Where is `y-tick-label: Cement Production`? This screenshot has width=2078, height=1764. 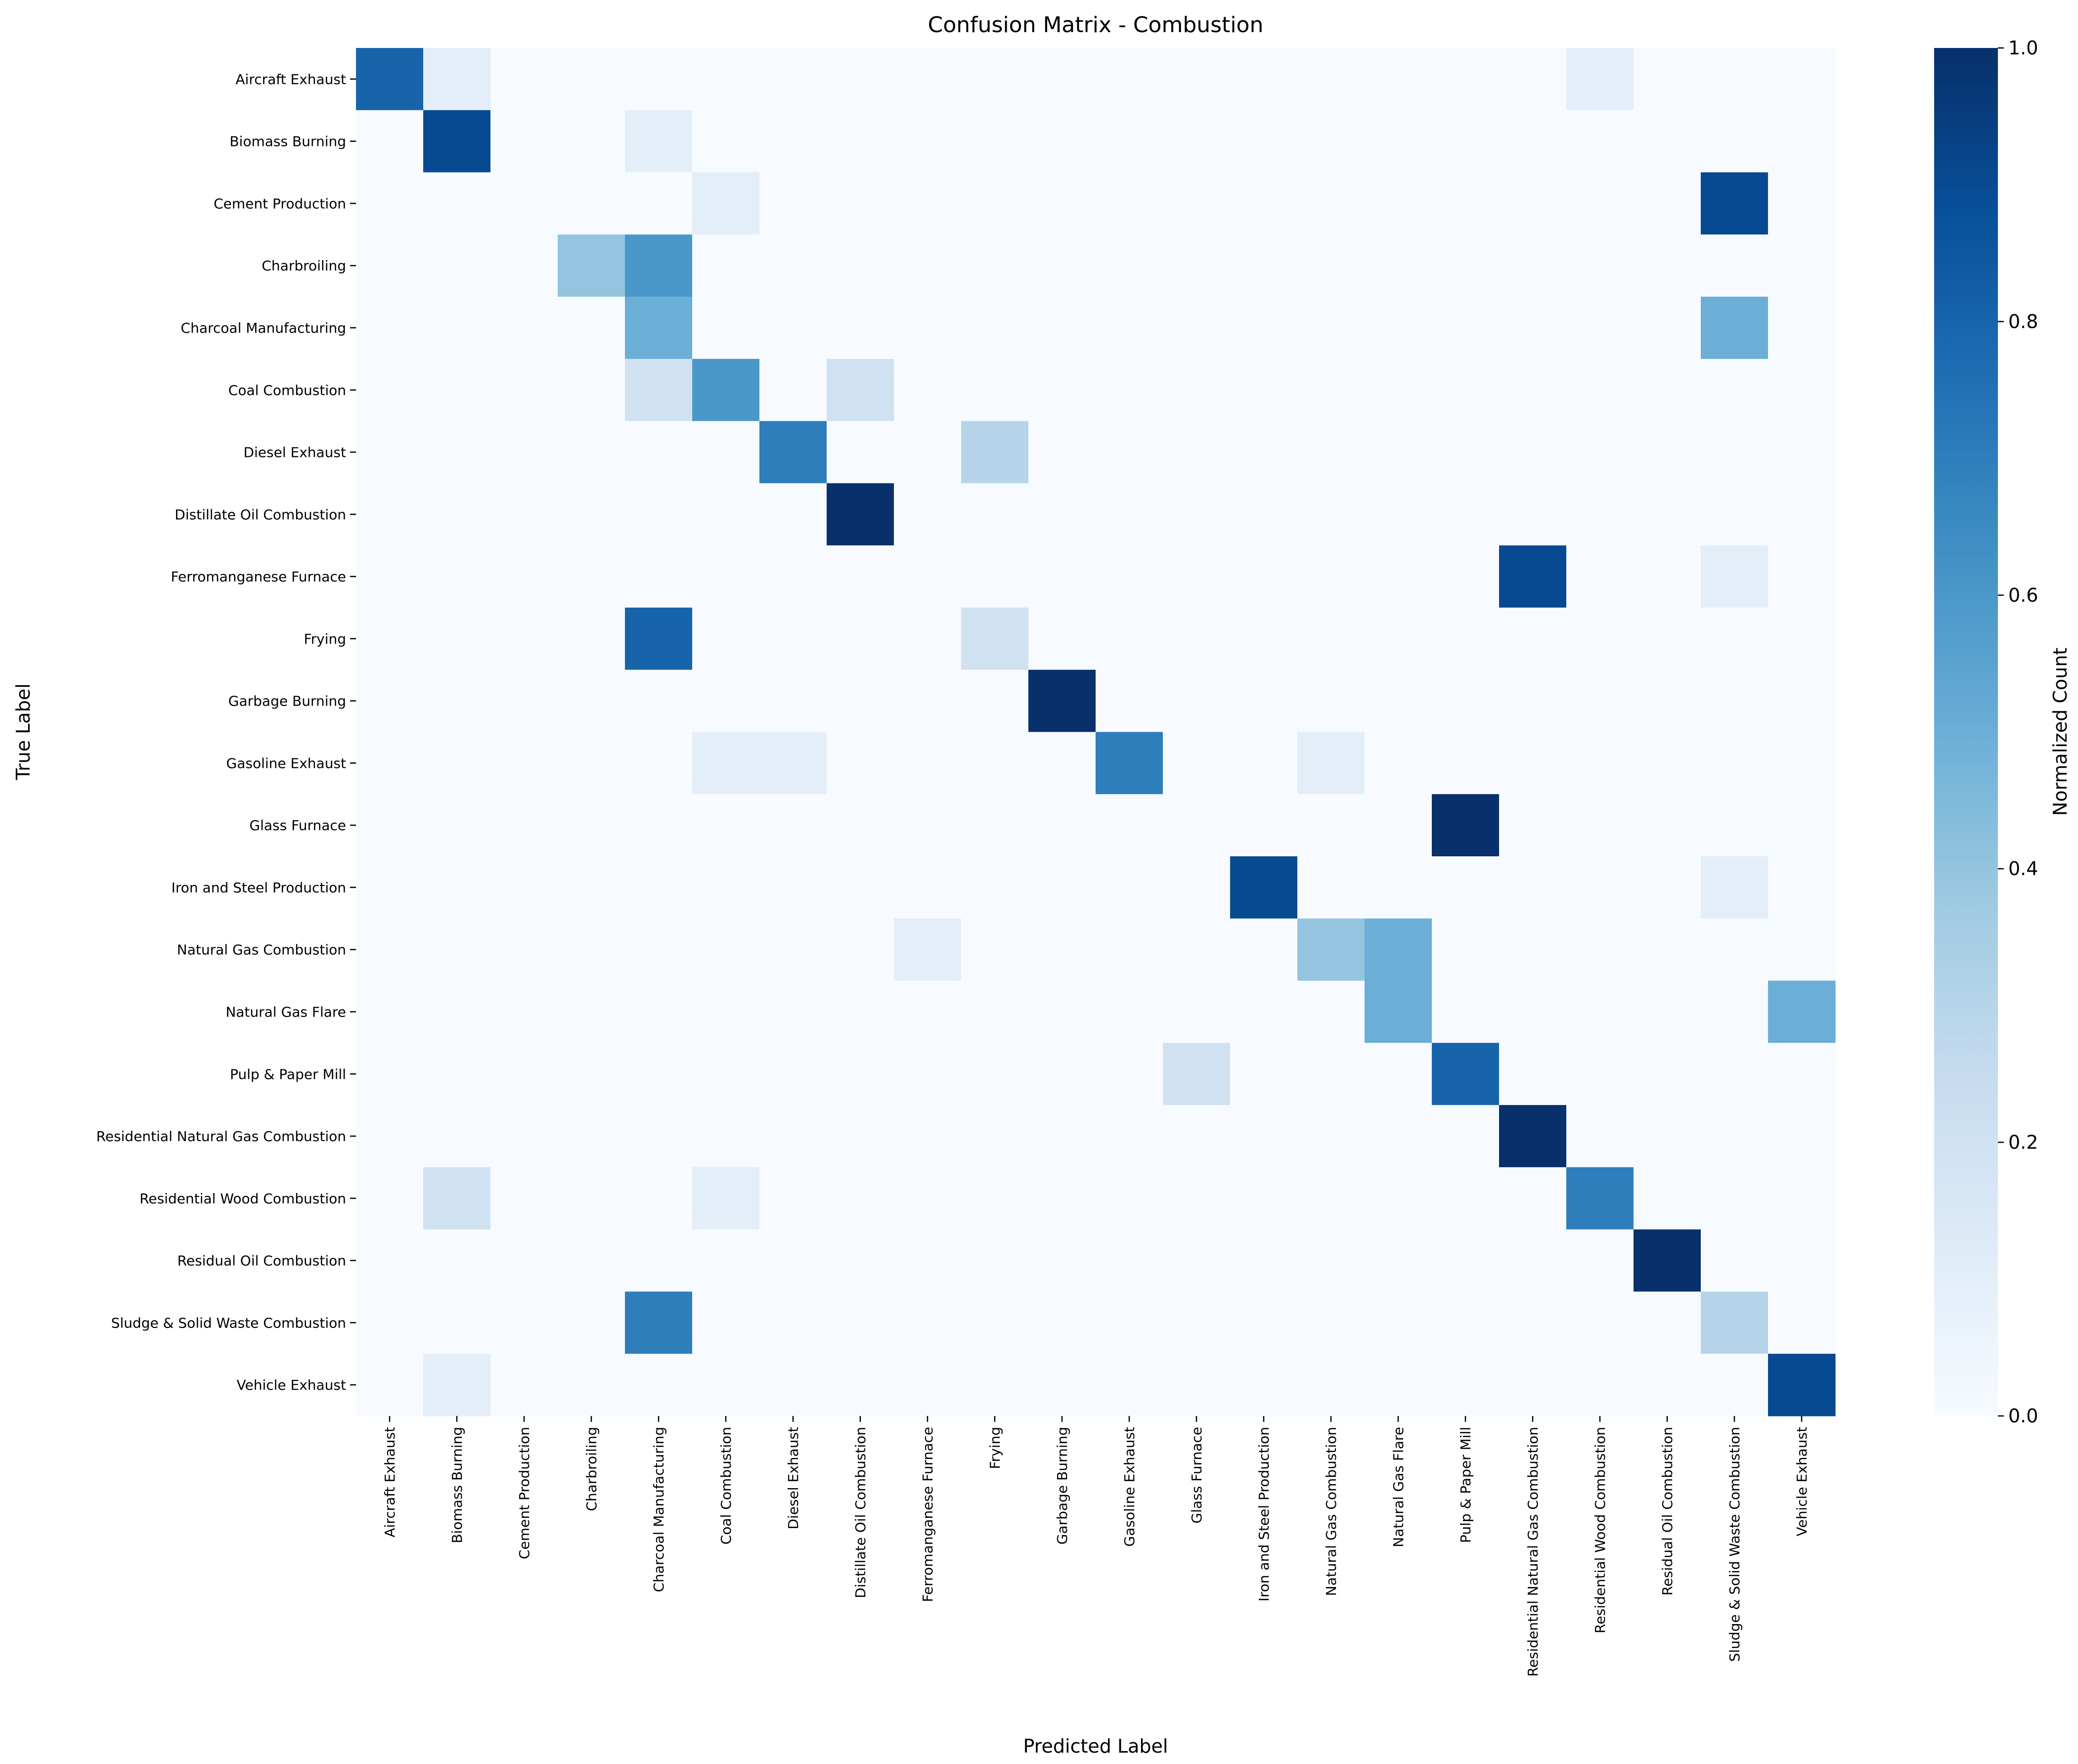
y-tick-label: Cement Production is located at coordinates (280, 203).